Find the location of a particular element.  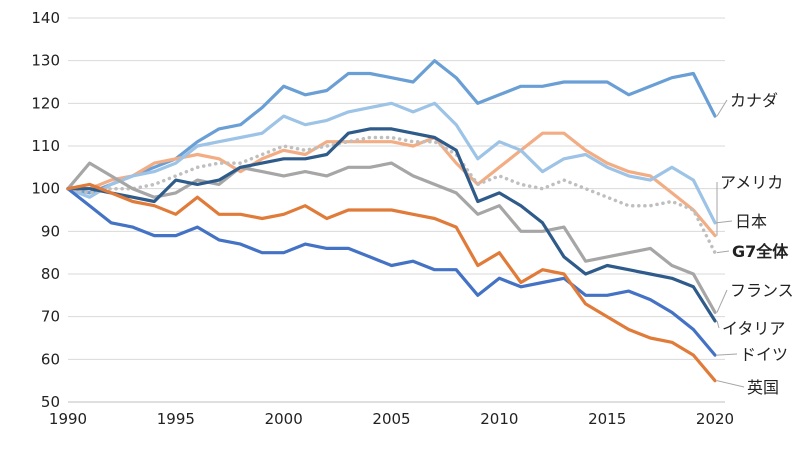

y-tick-label: 110 is located at coordinates (45, 146).